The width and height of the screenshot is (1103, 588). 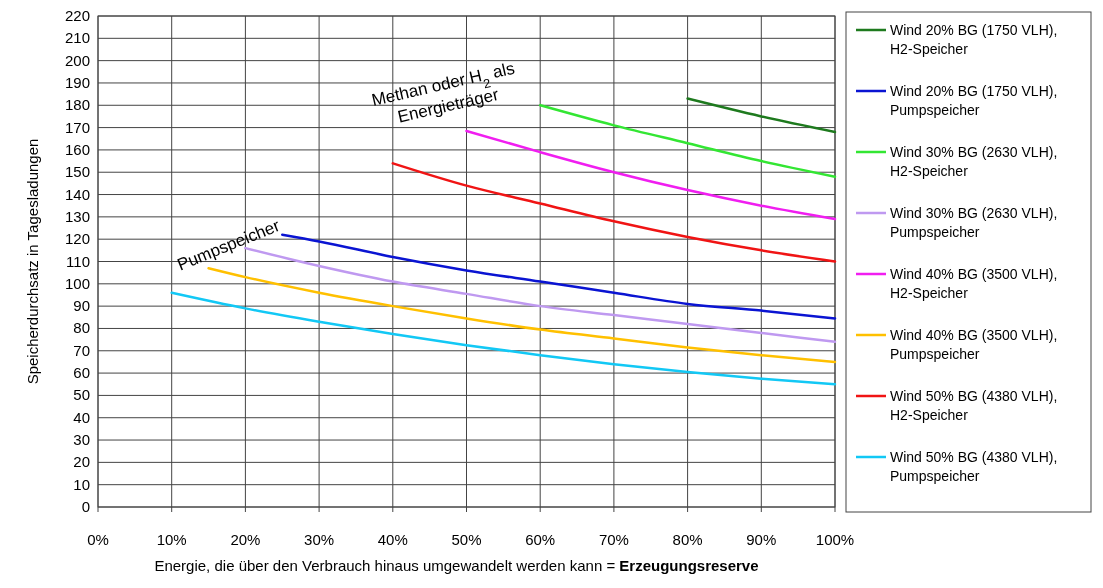 What do you see at coordinates (974, 100) in the screenshot?
I see `legend-label: Wind 20% BG (1750 VLH), Pumpspeicher` at bounding box center [974, 100].